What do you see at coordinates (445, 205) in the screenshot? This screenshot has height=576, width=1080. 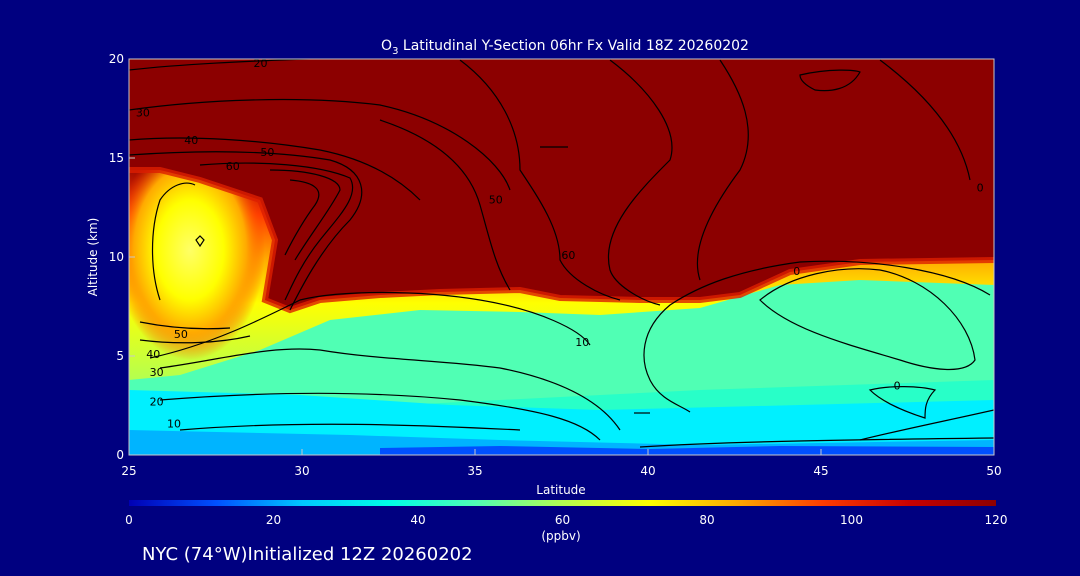 I see `contour-50-mid` at bounding box center [445, 205].